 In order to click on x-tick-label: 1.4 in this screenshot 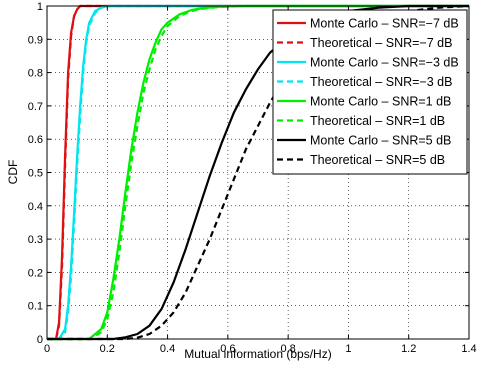, I will do `click(468, 349)`.